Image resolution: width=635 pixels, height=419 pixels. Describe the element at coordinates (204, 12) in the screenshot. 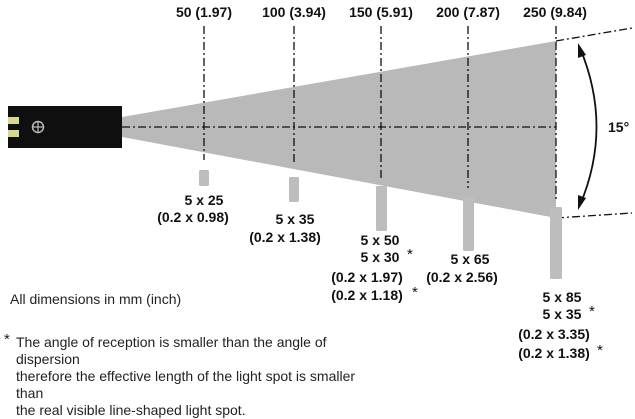

I see `distance-label-50: 50 (1.97)` at that location.